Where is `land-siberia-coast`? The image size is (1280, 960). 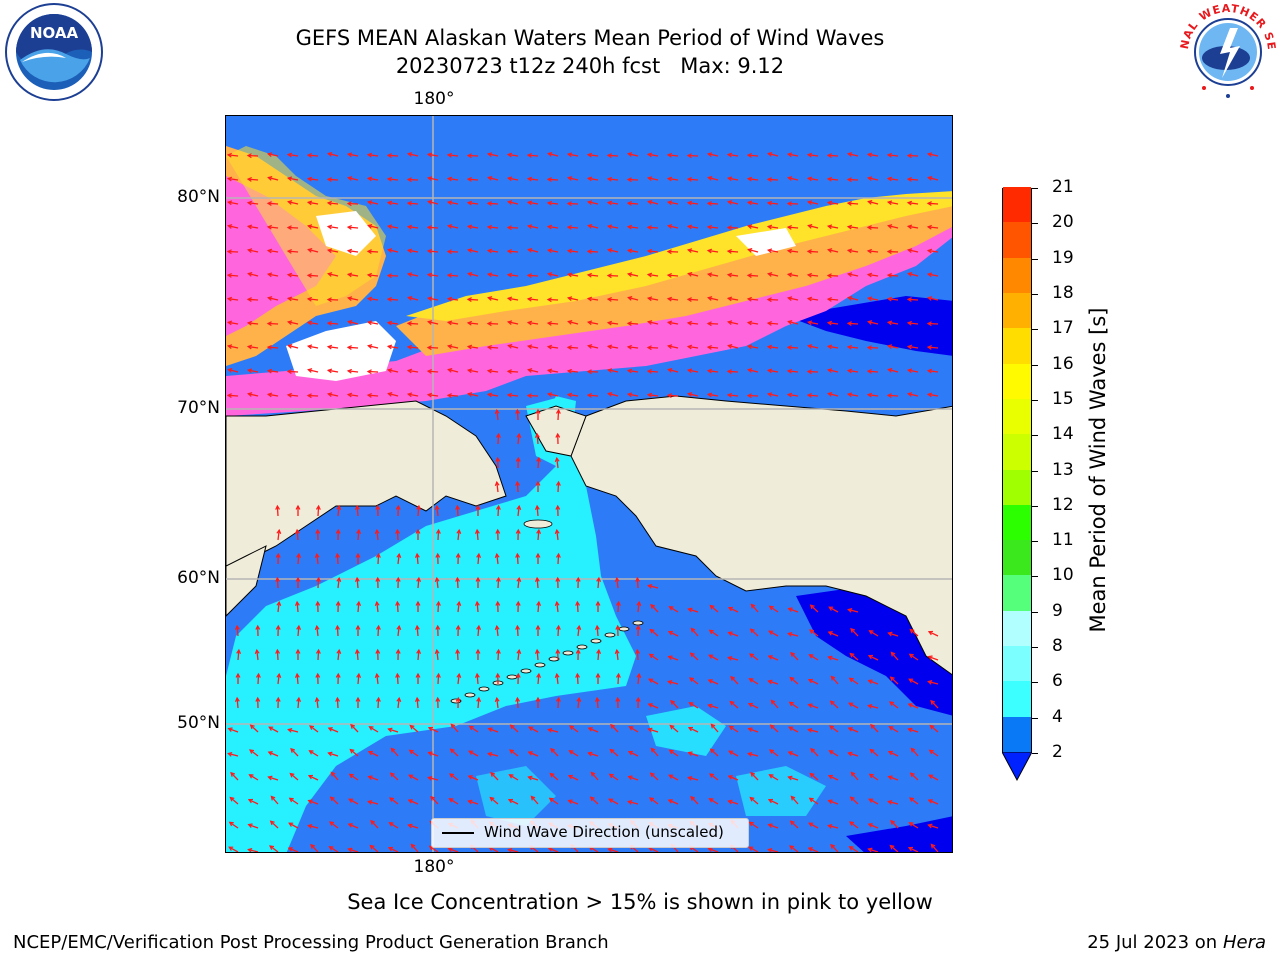
land-siberia-coast is located at coordinates (246, 581).